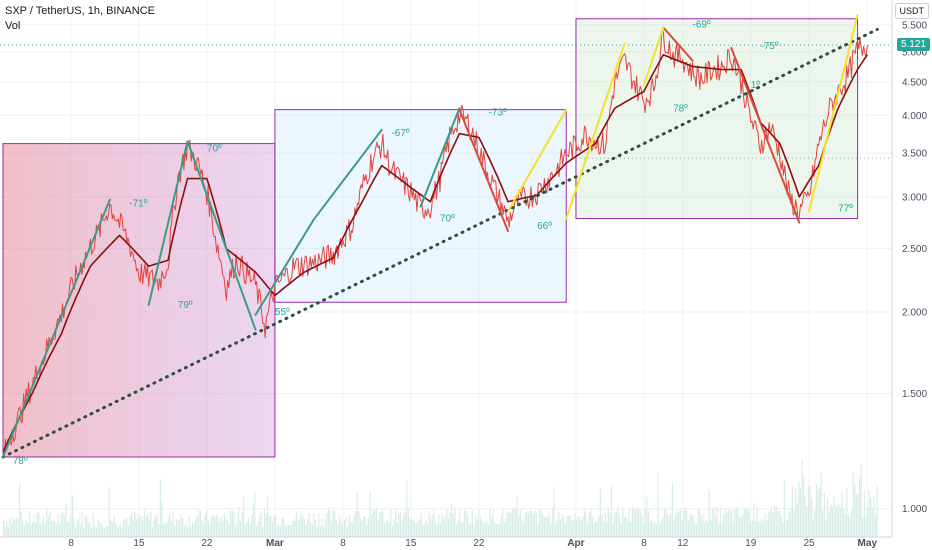 The height and width of the screenshot is (550, 932). What do you see at coordinates (71, 543) in the screenshot?
I see `time-tick-label: 8` at bounding box center [71, 543].